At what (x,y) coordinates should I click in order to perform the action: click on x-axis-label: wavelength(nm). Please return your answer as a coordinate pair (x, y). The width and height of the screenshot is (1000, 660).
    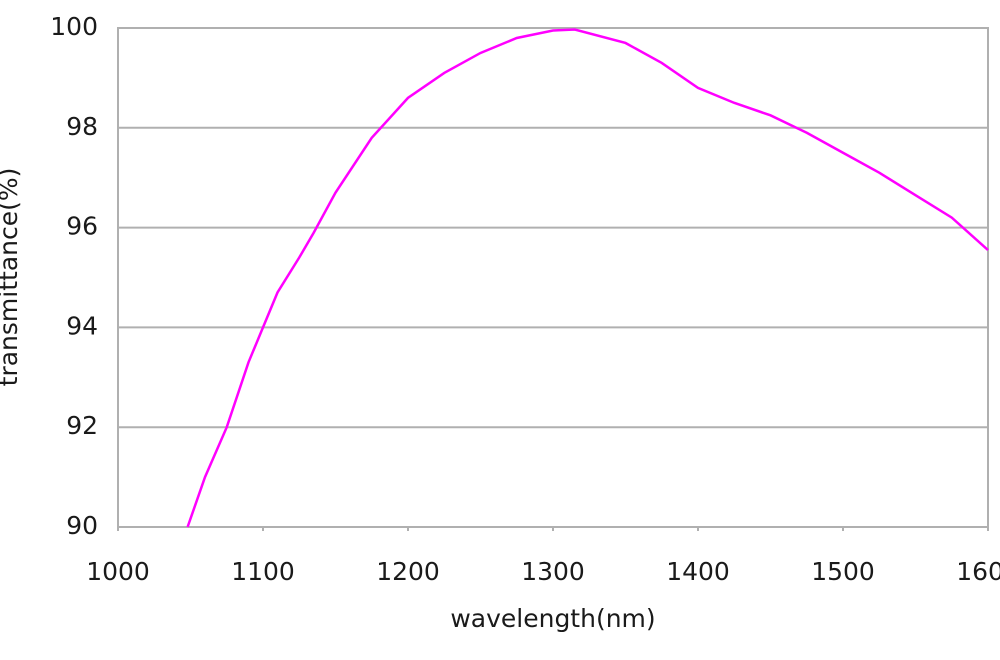
    Looking at the image, I should click on (552, 618).